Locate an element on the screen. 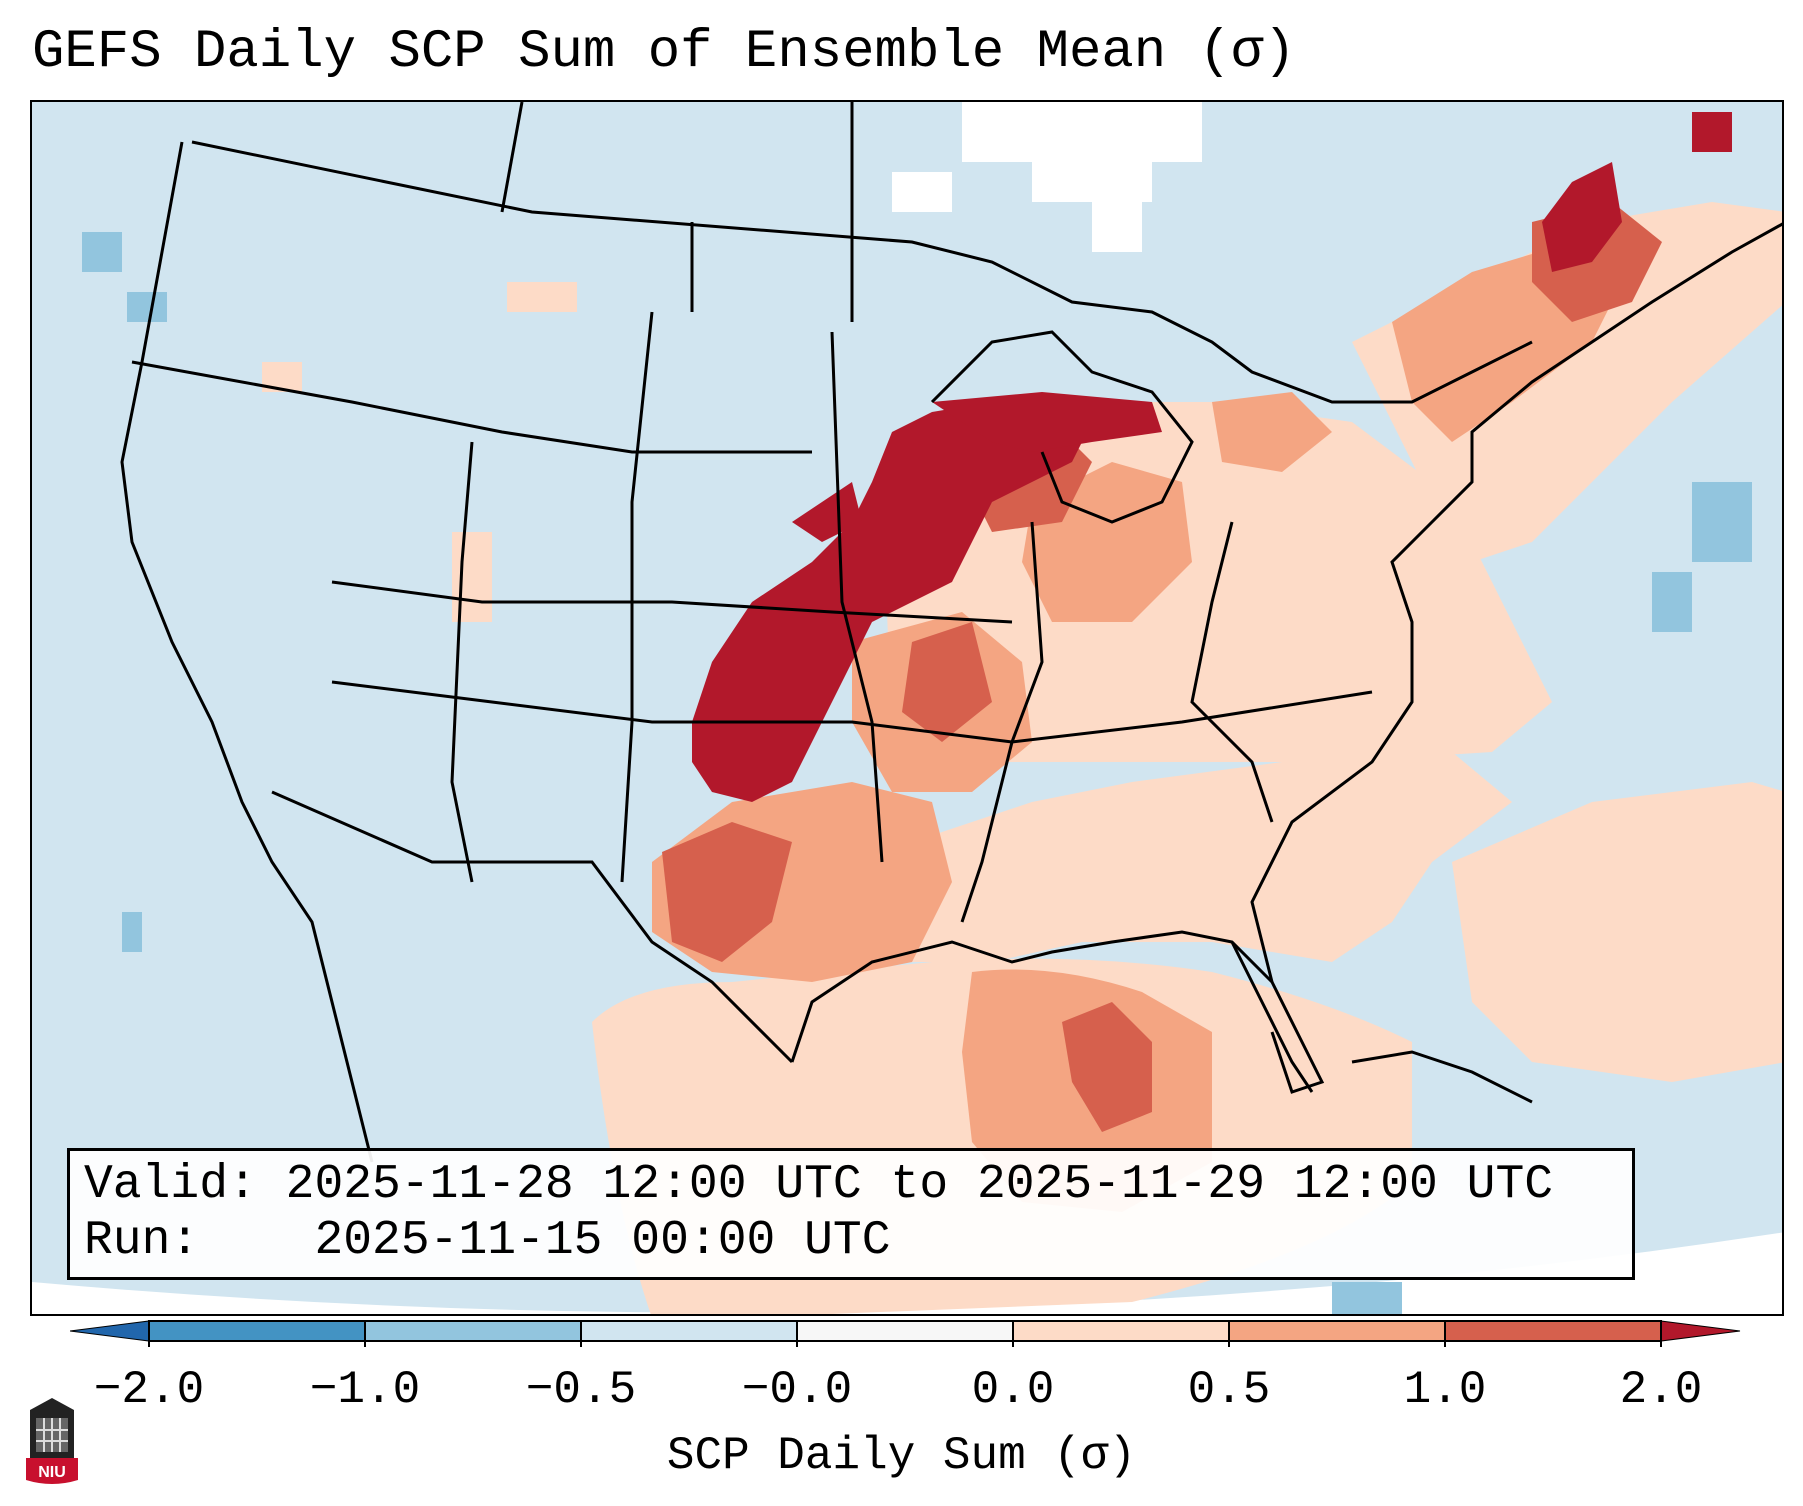  run-value: 2025-11-15 00:00 UTC is located at coordinates (602, 1241).